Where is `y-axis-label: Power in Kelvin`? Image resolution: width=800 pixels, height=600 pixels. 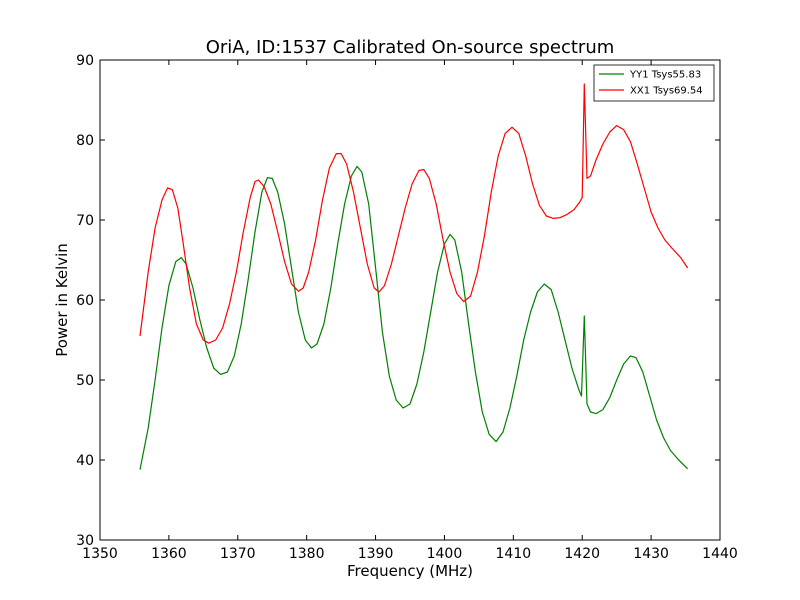 y-axis-label: Power in Kelvin is located at coordinates (62, 300).